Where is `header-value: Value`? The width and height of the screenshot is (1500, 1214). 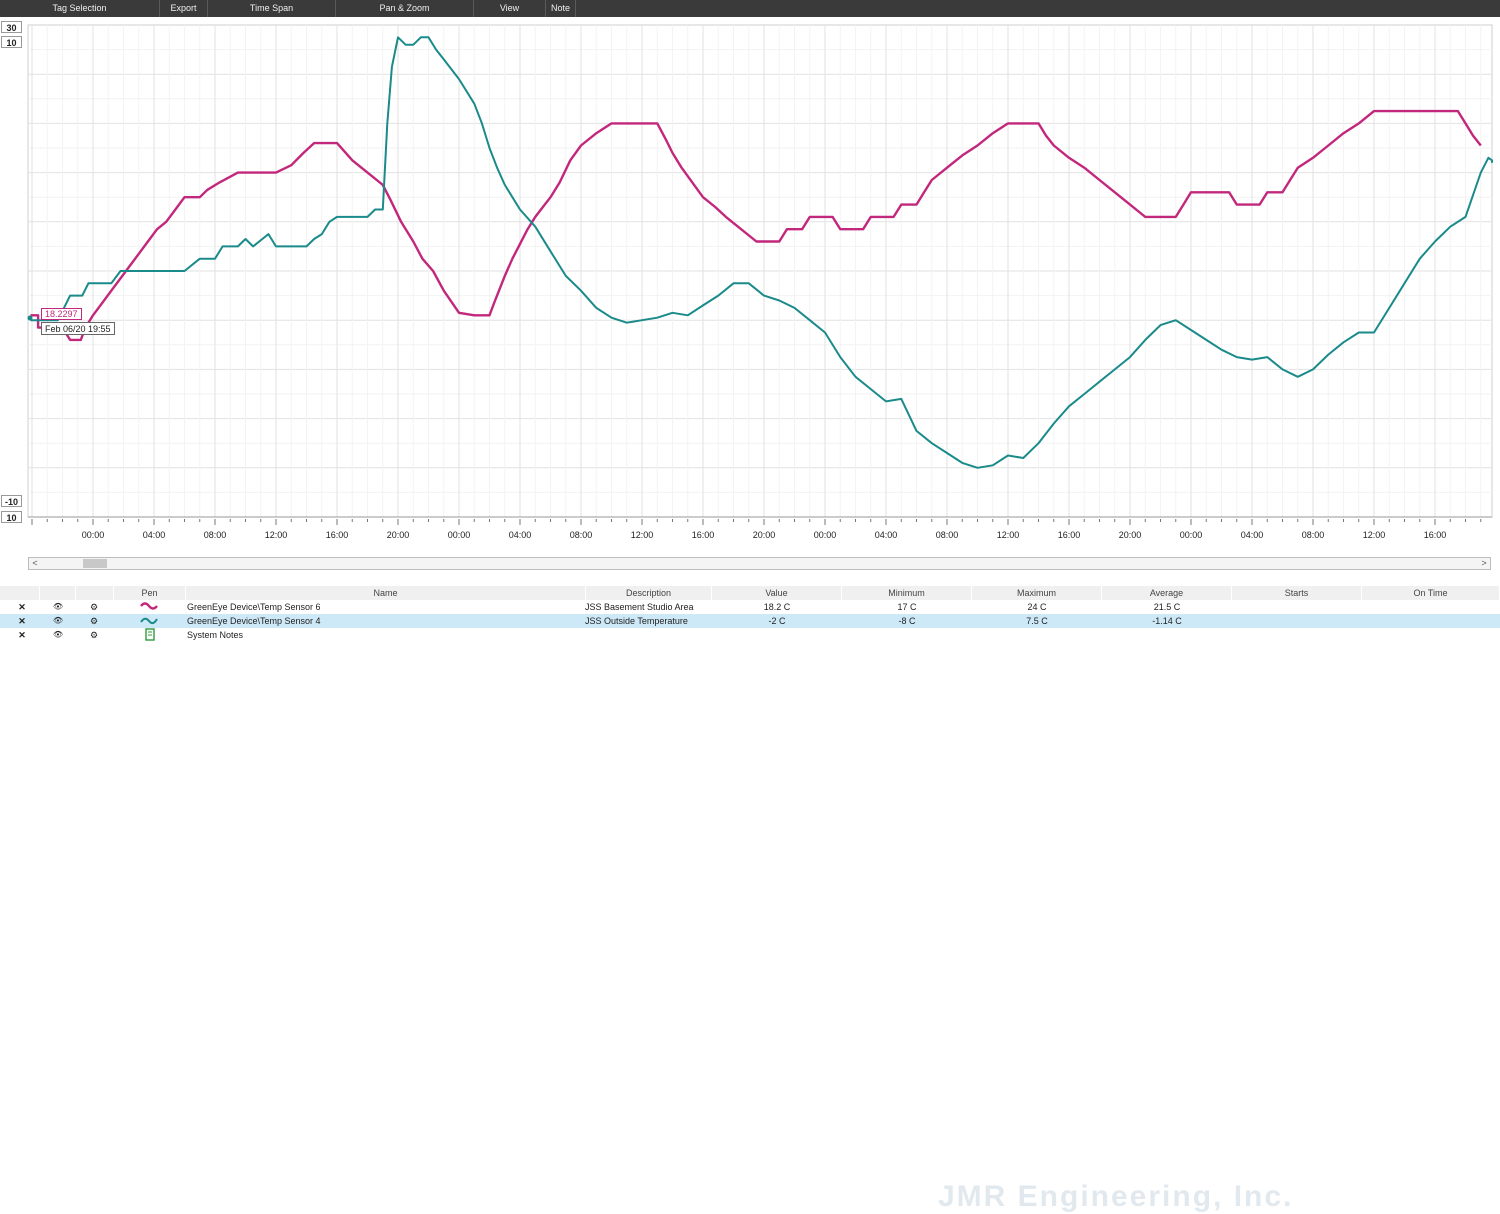 header-value: Value is located at coordinates (777, 593).